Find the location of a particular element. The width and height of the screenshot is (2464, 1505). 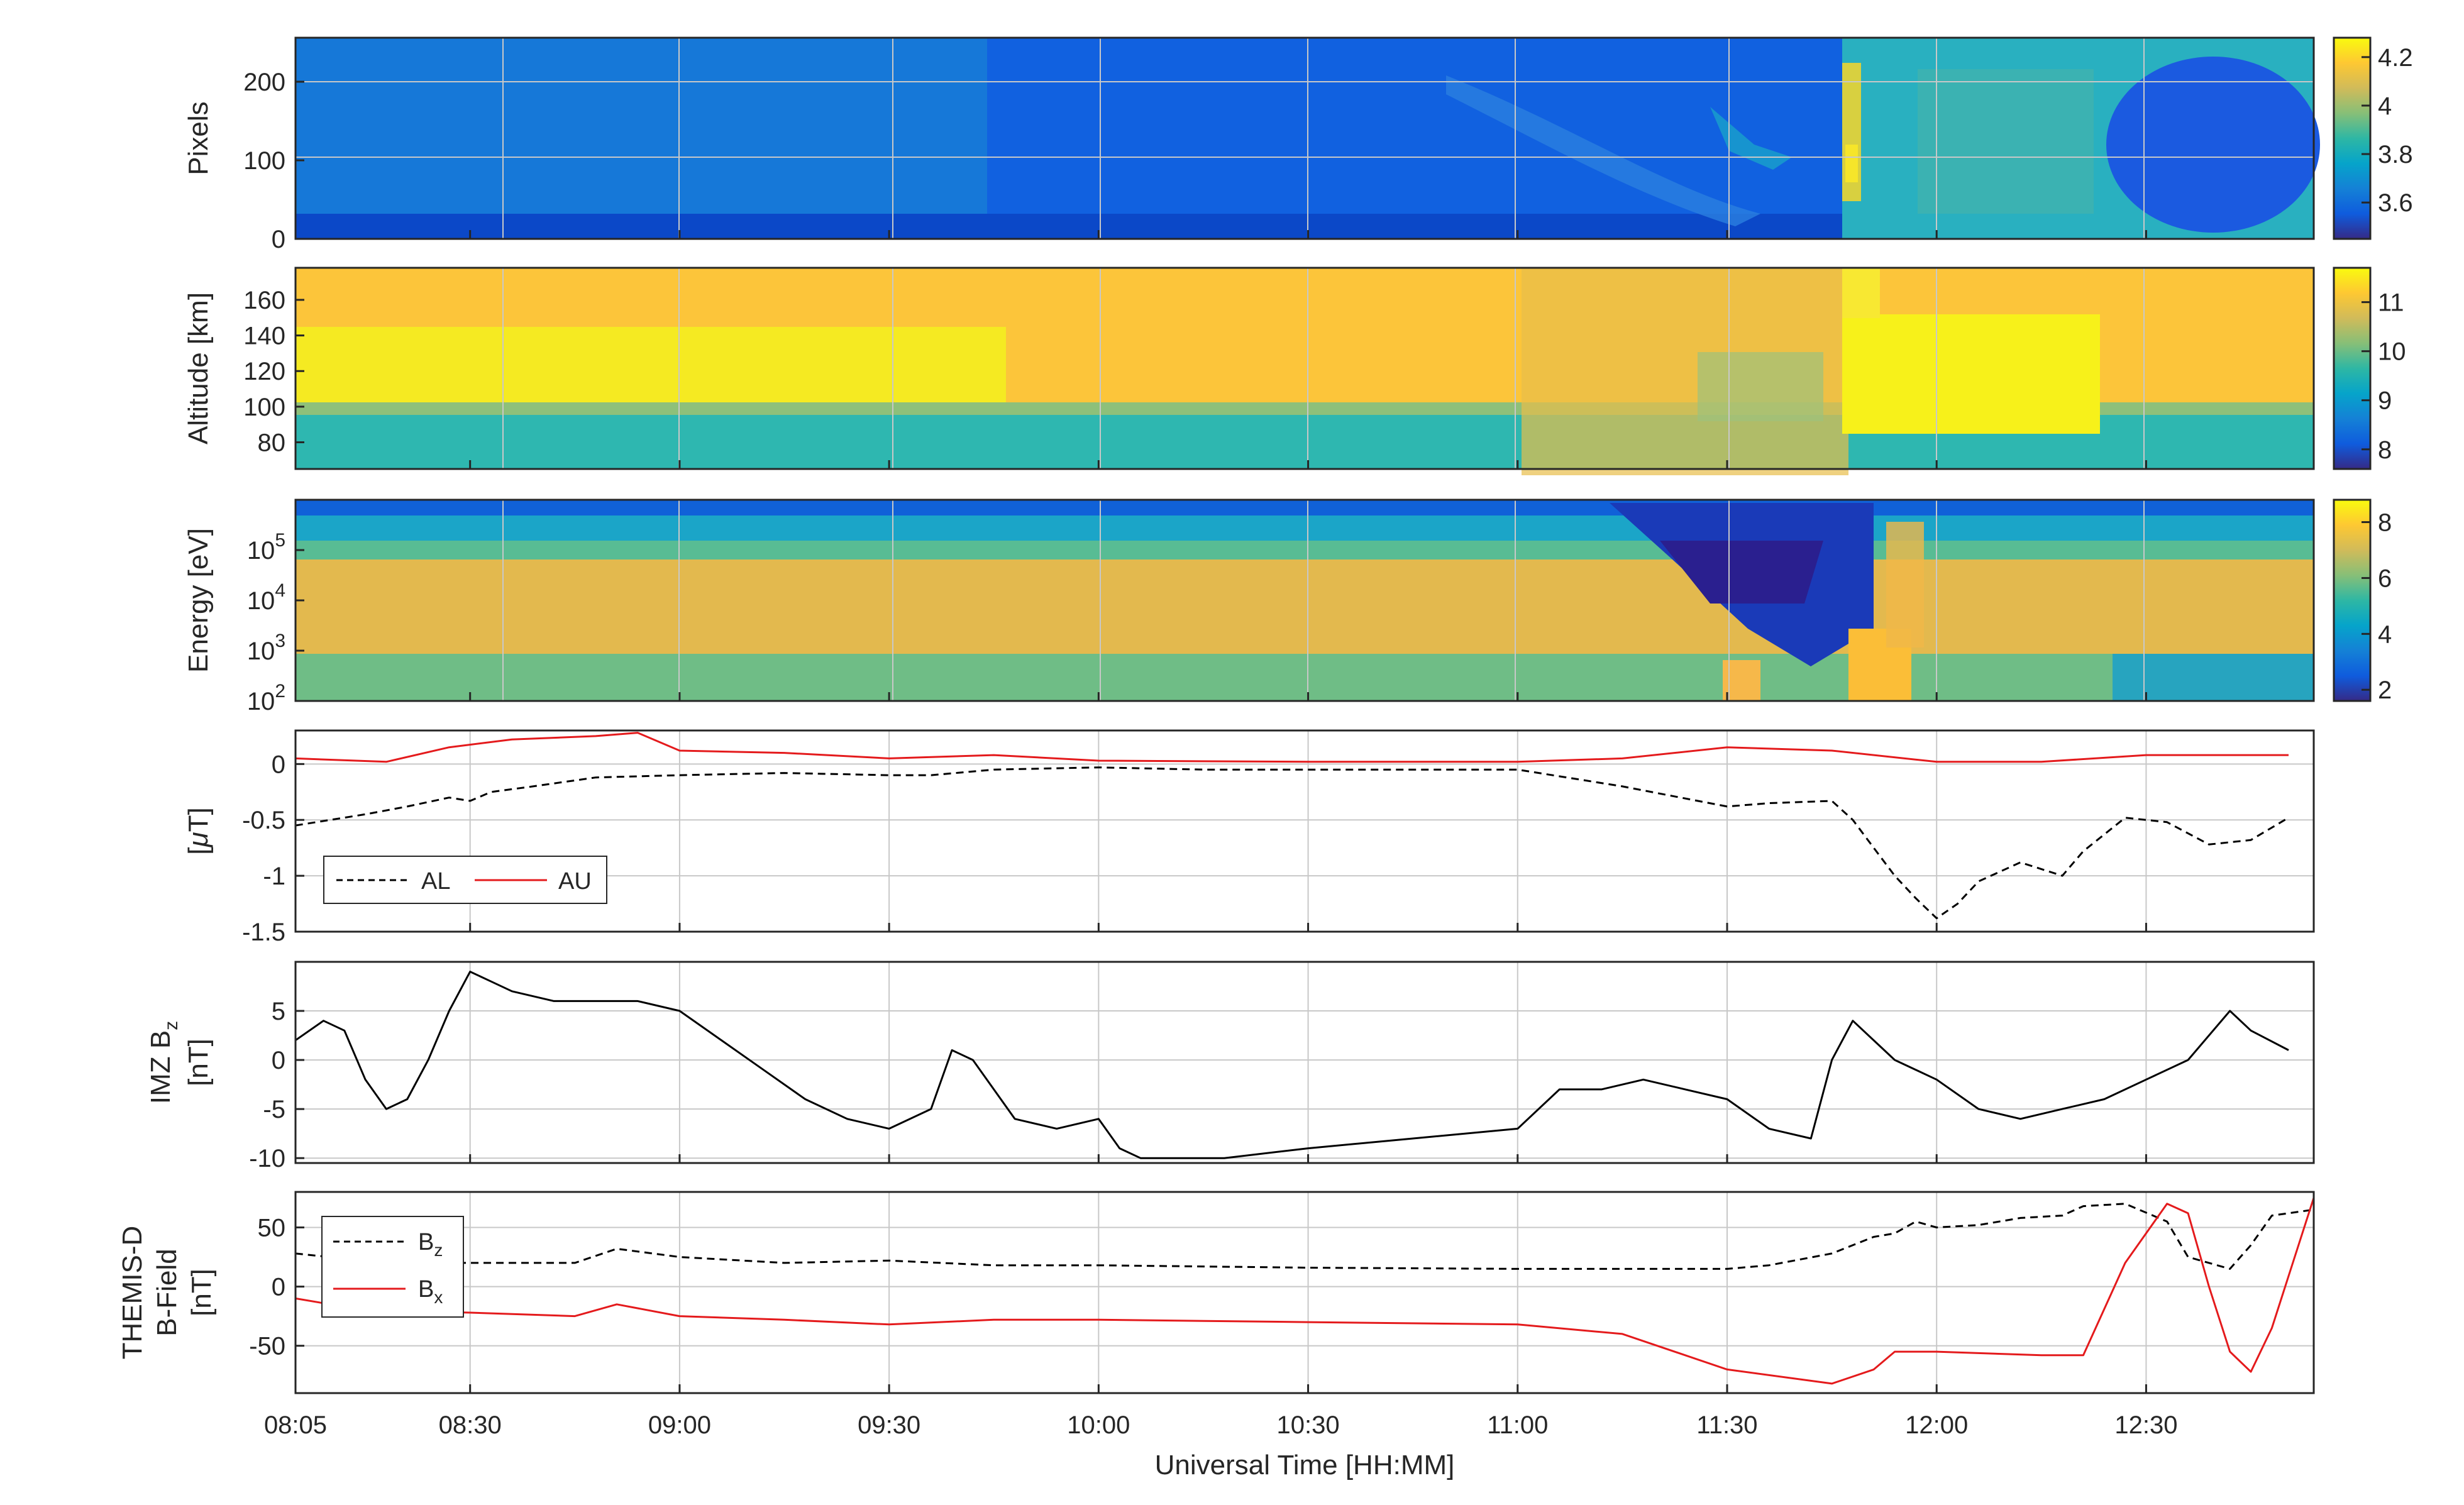

series-imz-bz is located at coordinates (1291, 1065).